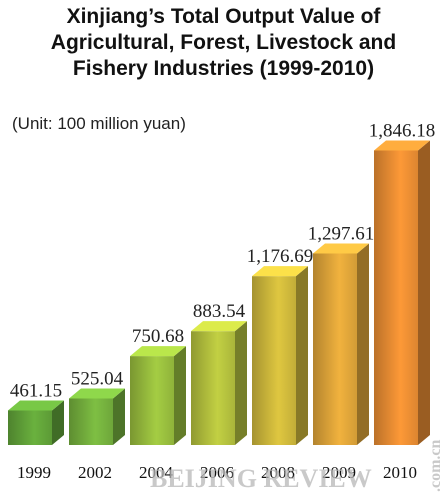 This screenshot has width=447, height=500. Describe the element at coordinates (156, 472) in the screenshot. I see `x-tick-label: 2004` at that location.